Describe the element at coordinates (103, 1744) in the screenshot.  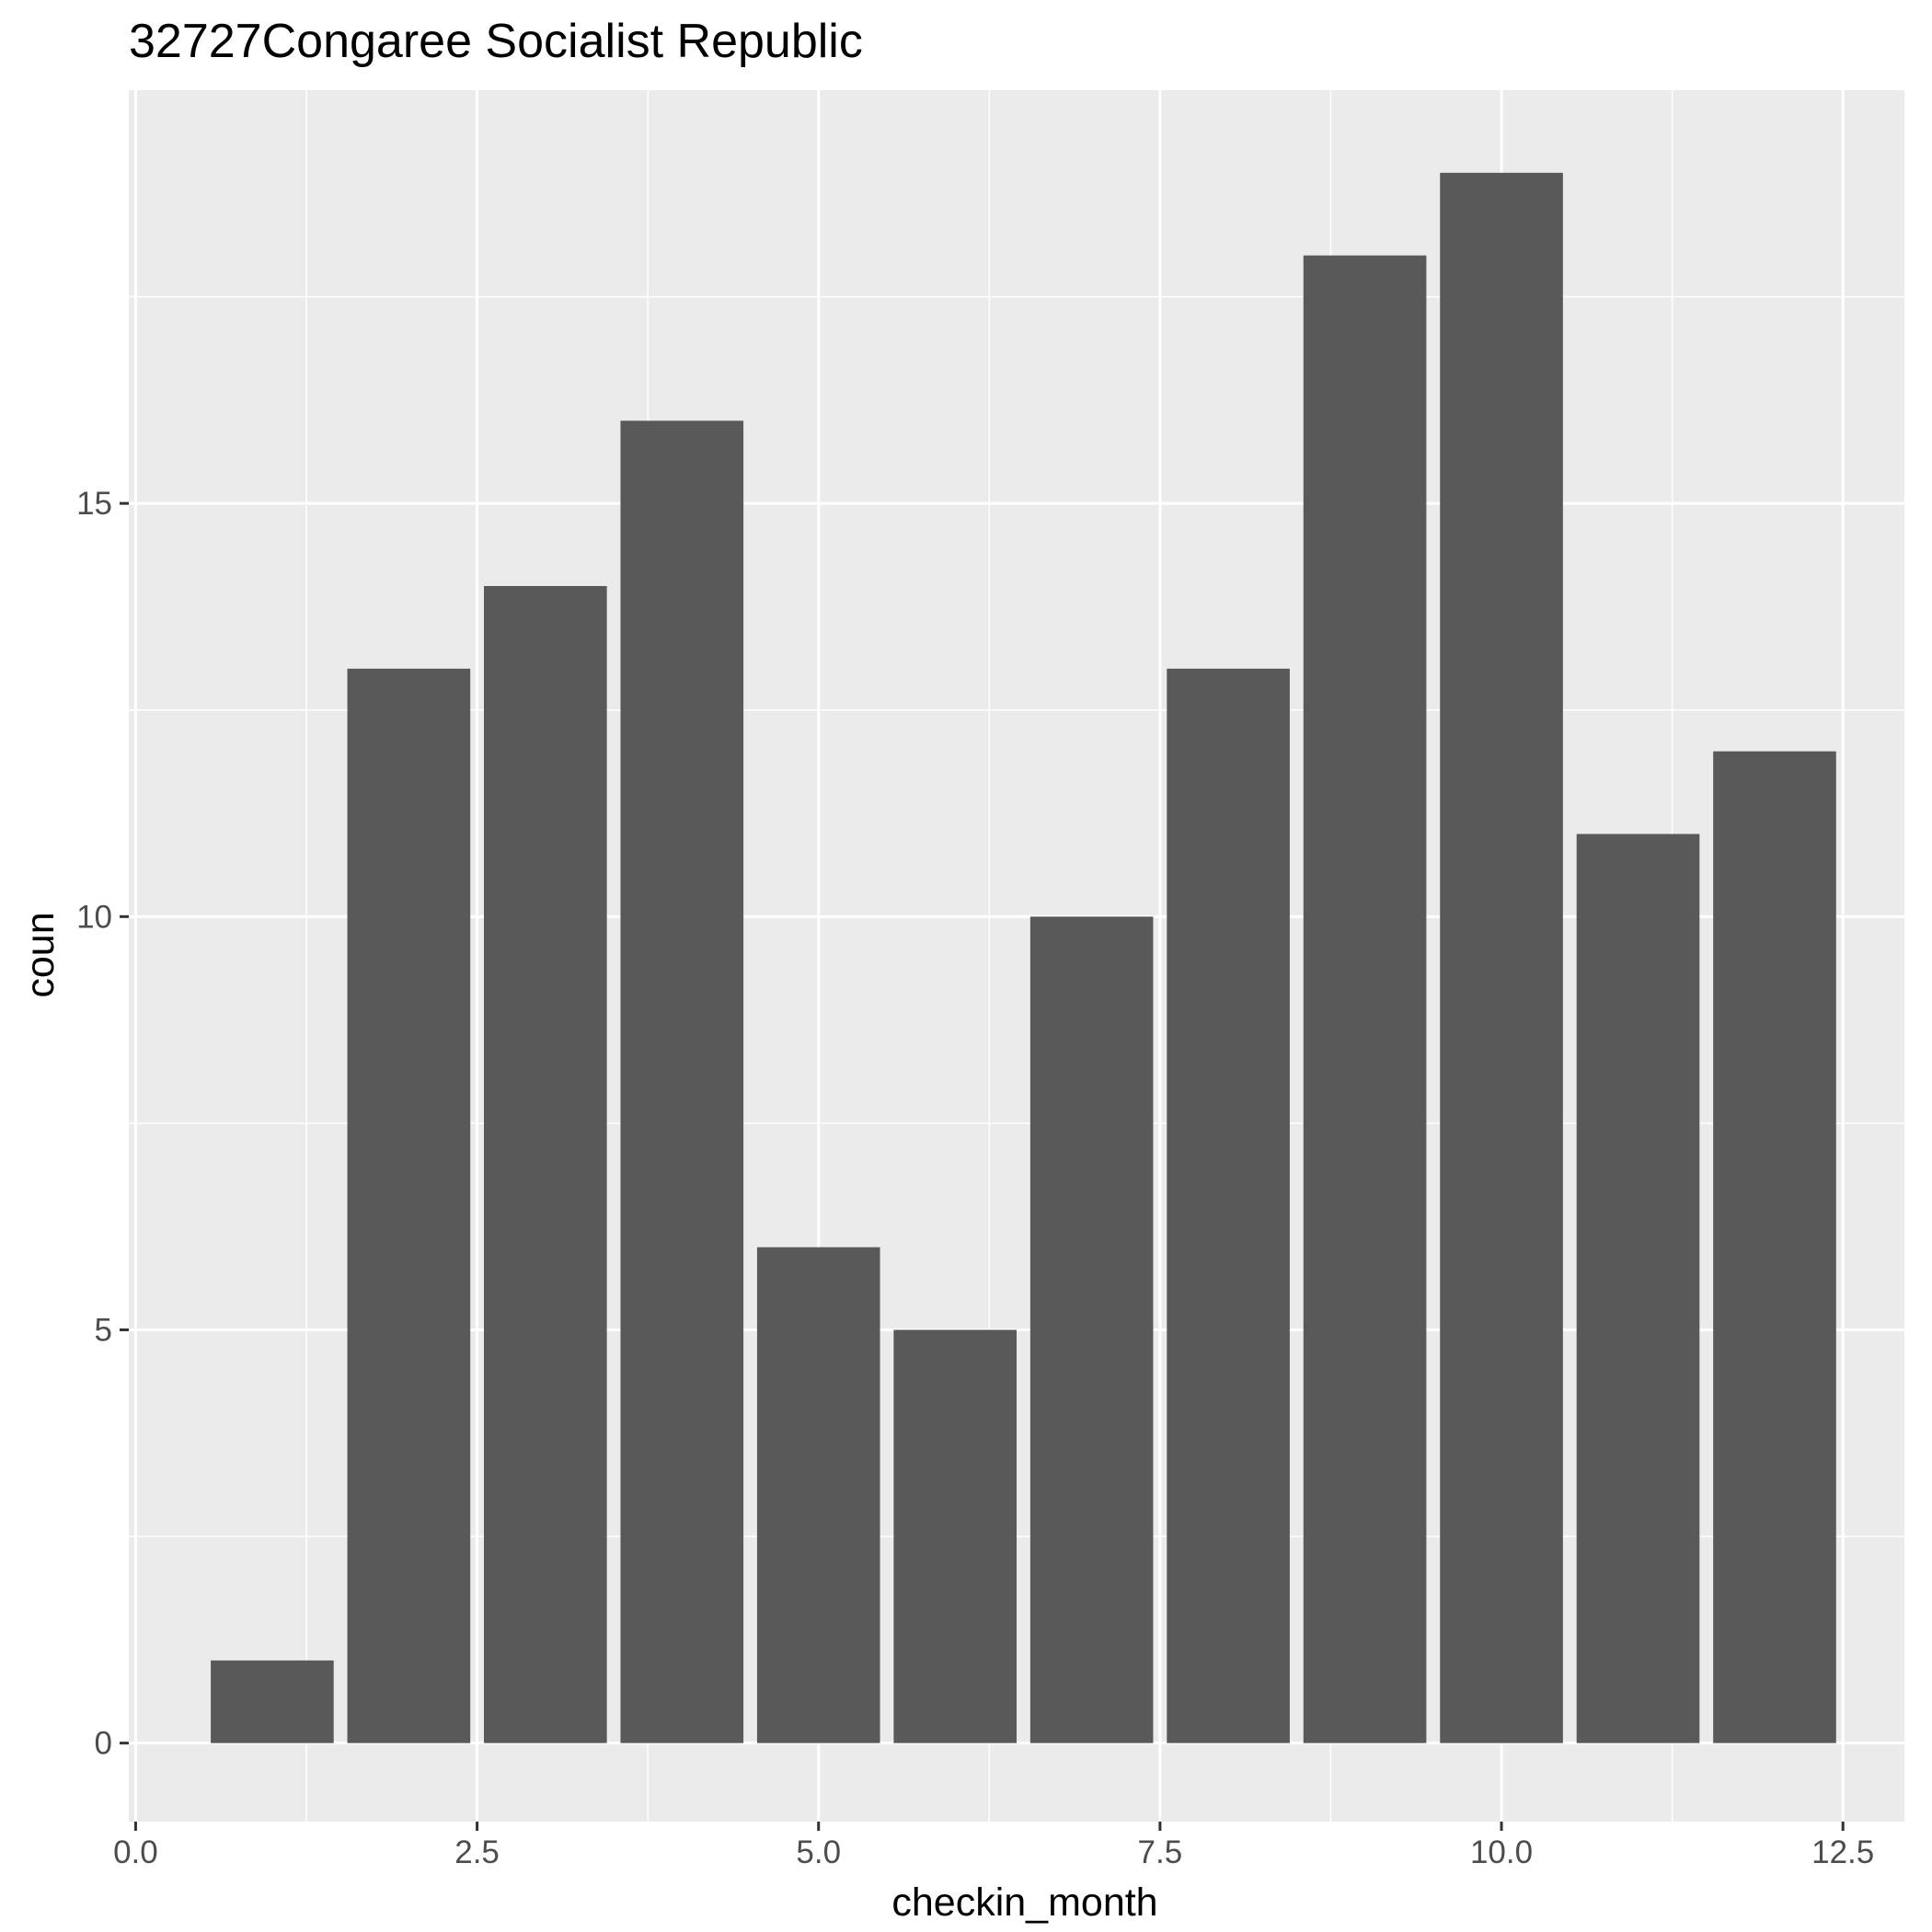
I see `y-tick-label: 0` at that location.